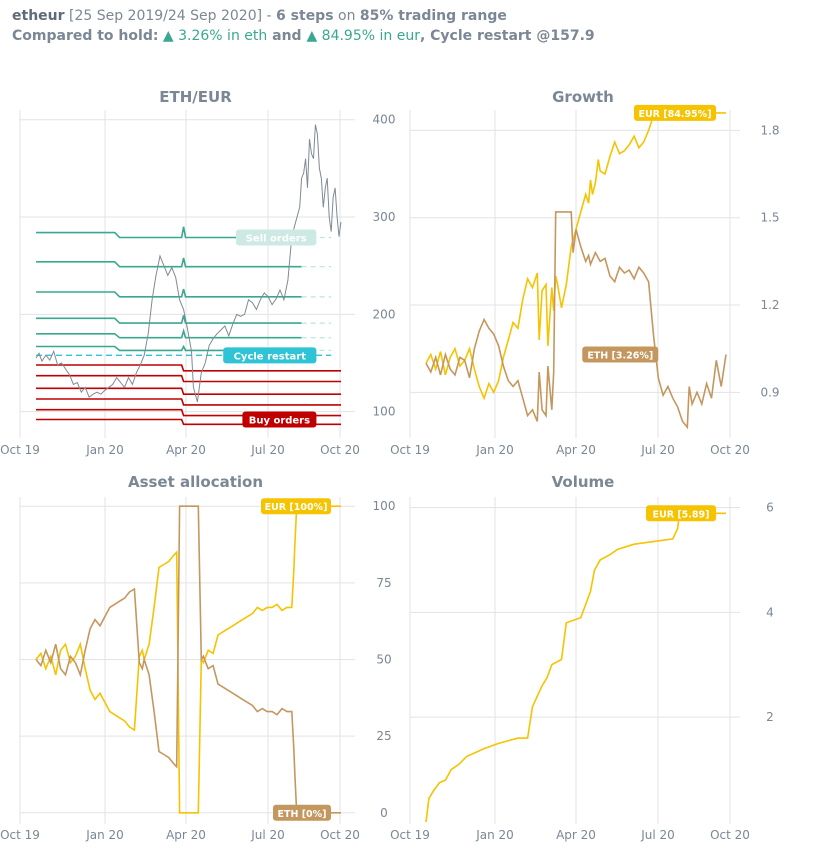 This screenshot has height=866, width=828. I want to click on and-text: and, so click(287, 36).